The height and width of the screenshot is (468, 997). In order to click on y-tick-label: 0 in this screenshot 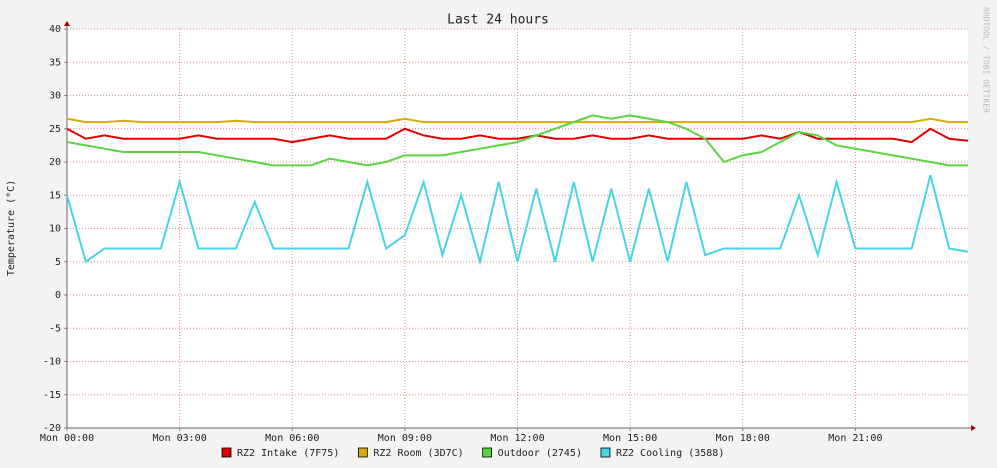, I will do `click(58, 295)`.